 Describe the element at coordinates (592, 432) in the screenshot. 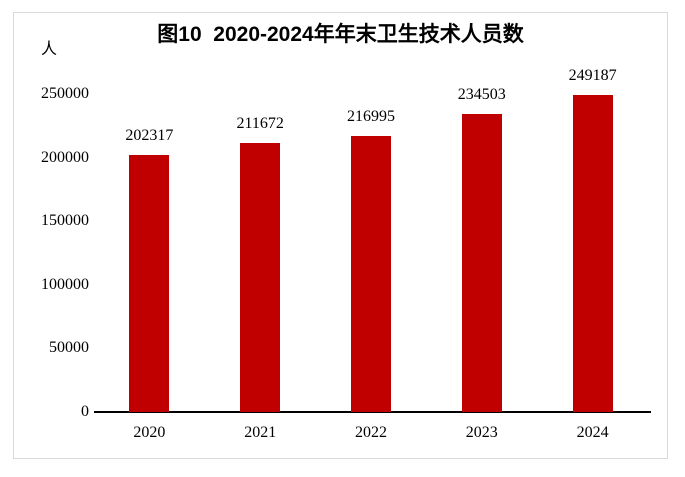

I see `x-axis-label: 2024` at that location.